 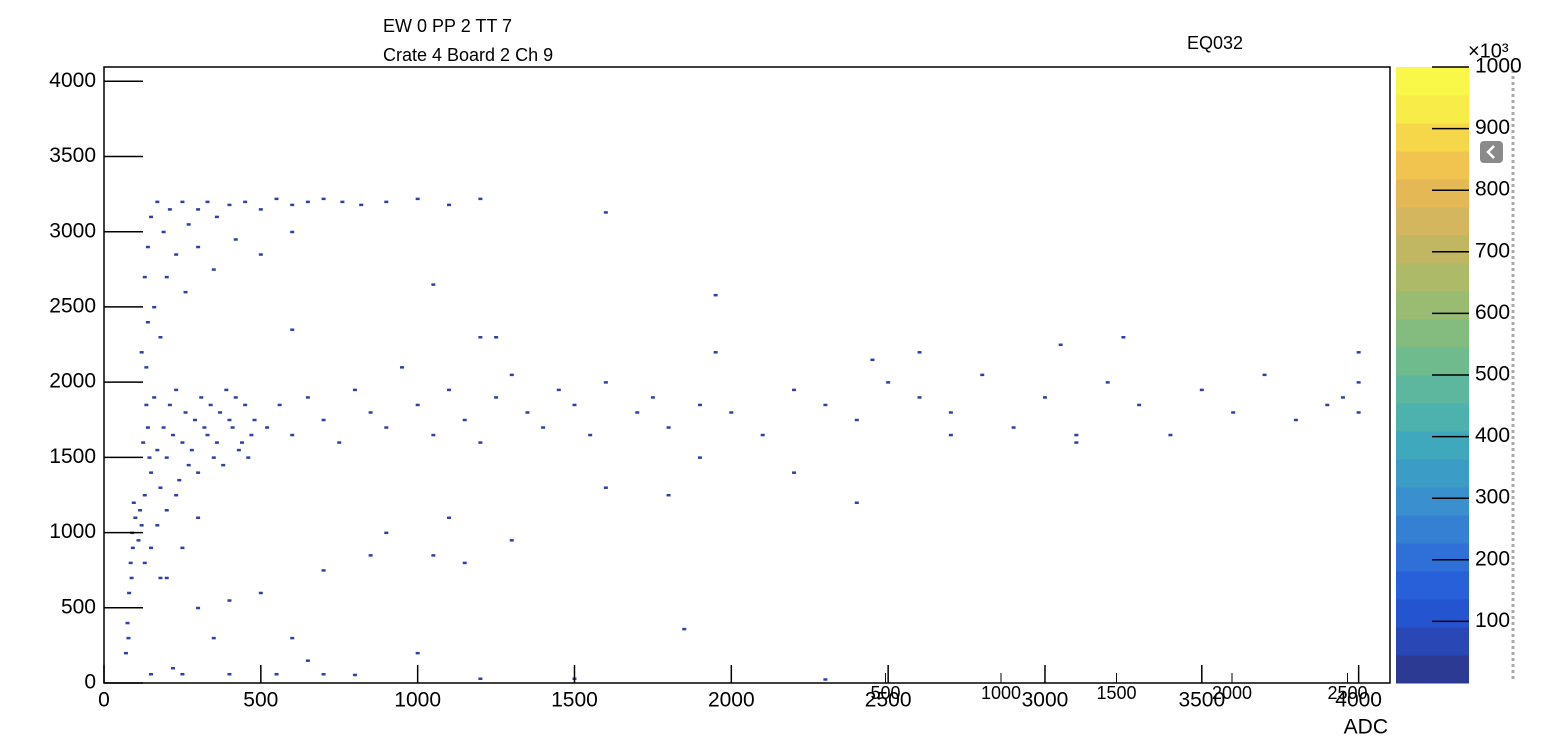 I want to click on z-multiplier: ×10³, so click(x=1488, y=51).